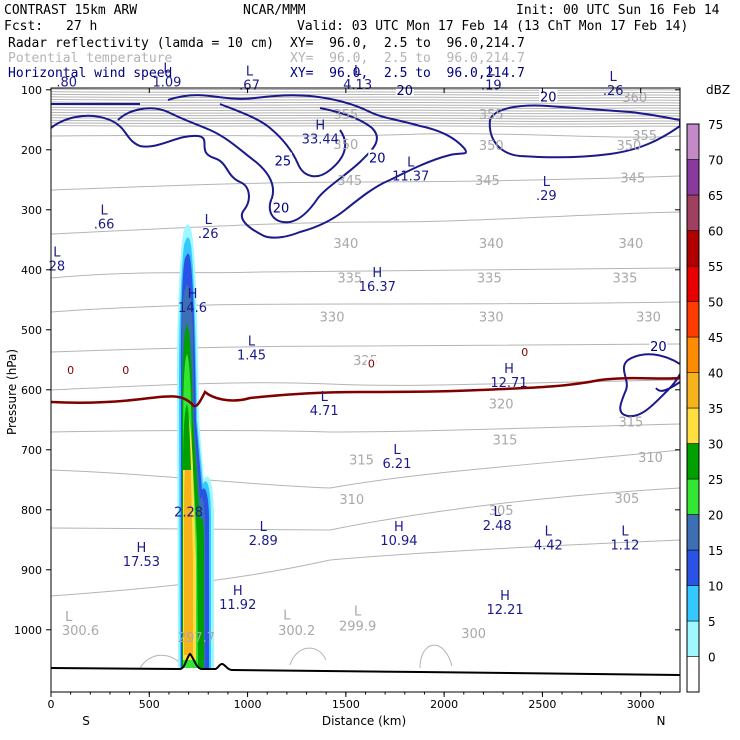 The image size is (740, 740). What do you see at coordinates (31, 210) in the screenshot?
I see `y-tick-label: 300` at bounding box center [31, 210].